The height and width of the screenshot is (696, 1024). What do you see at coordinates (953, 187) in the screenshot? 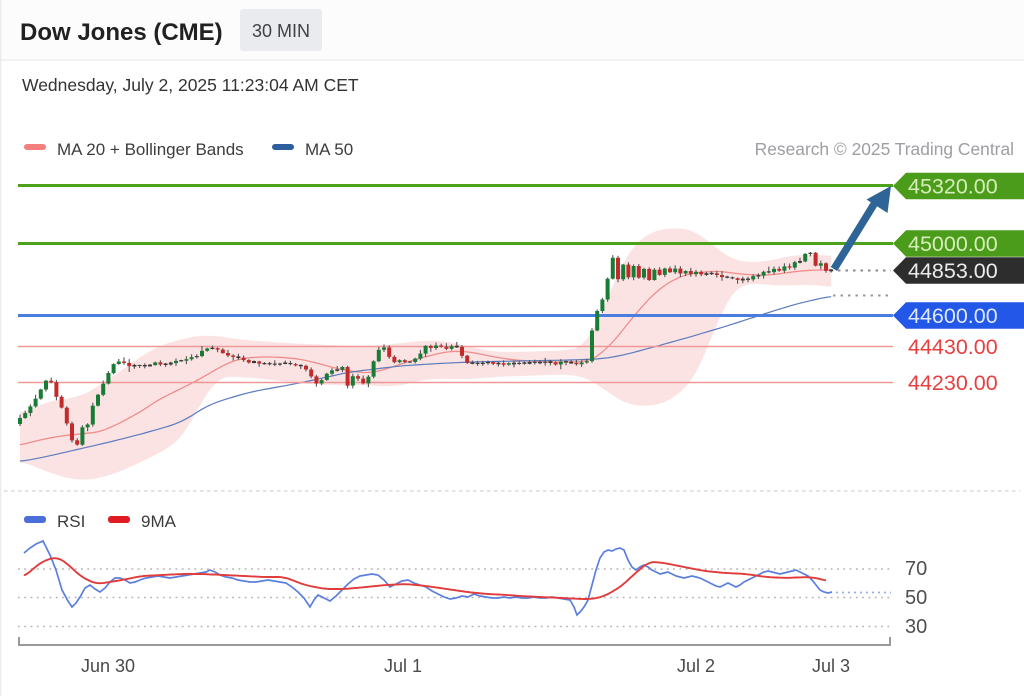
I see `svg-text: 45320.00` at bounding box center [953, 187].